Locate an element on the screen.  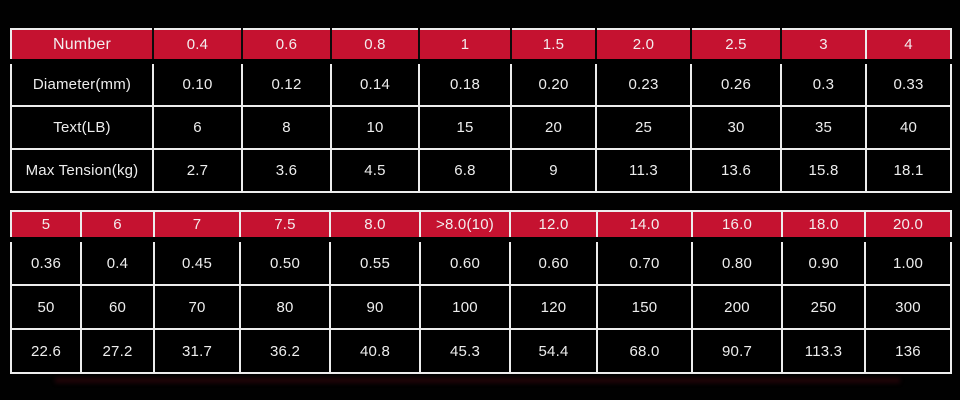
data-cell: 15.8 is located at coordinates (823, 170).